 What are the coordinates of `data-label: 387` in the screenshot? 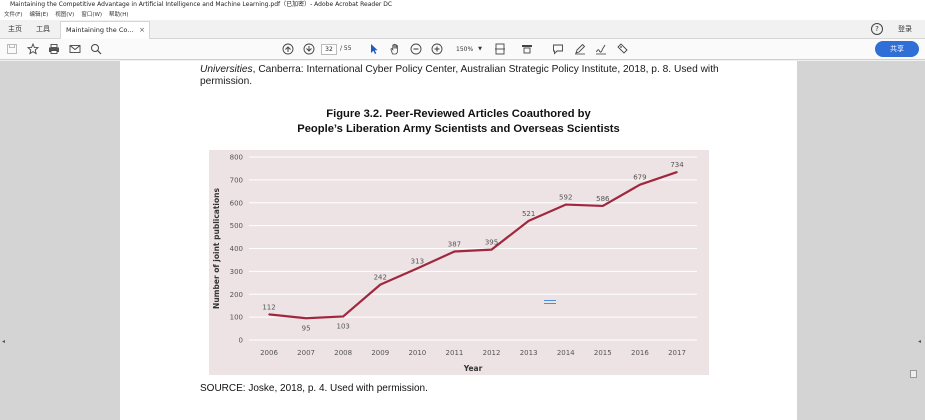 It's located at (454, 244).